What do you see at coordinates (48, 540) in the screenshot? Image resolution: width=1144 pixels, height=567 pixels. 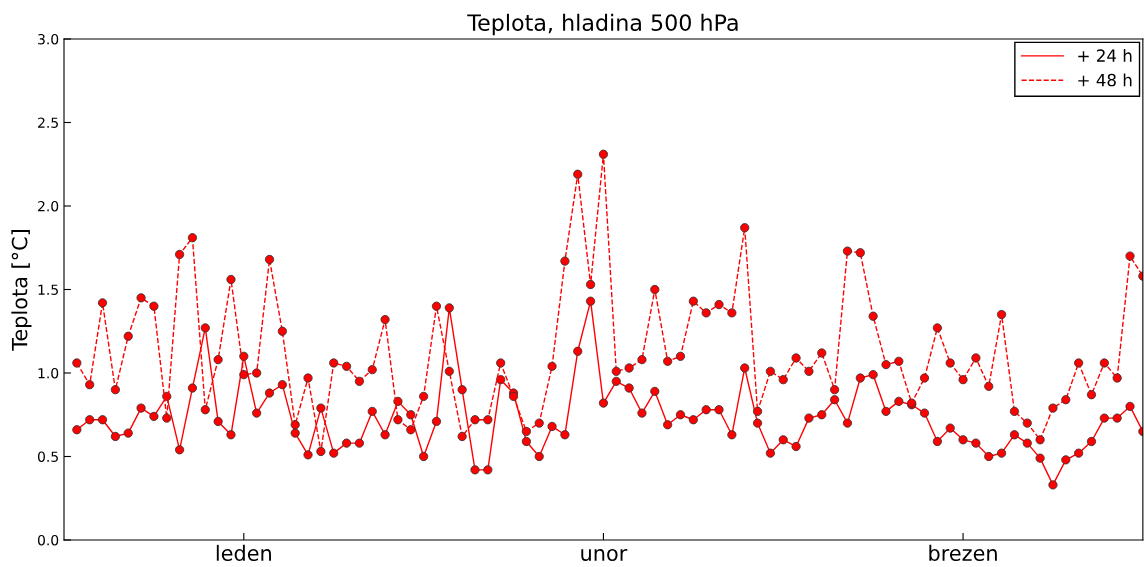 I see `y-tick-label: 0.0` at bounding box center [48, 540].